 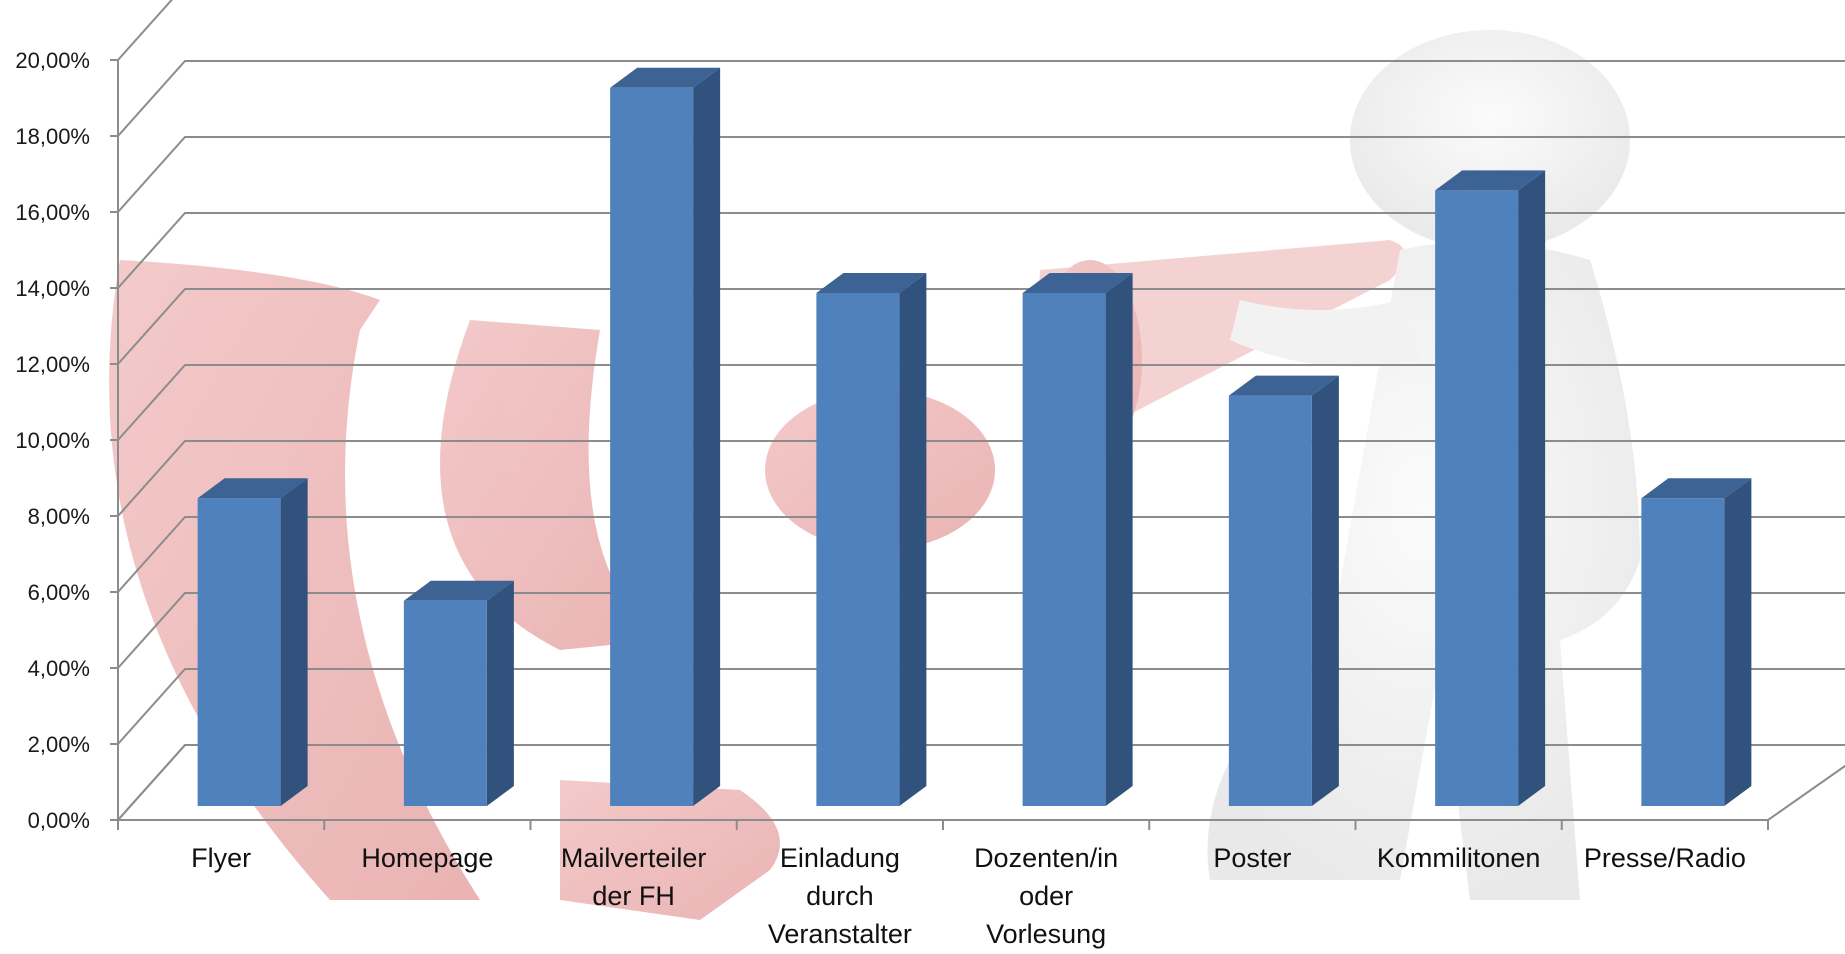 What do you see at coordinates (59, 744) in the screenshot?
I see `y-tick-label: 2,00%` at bounding box center [59, 744].